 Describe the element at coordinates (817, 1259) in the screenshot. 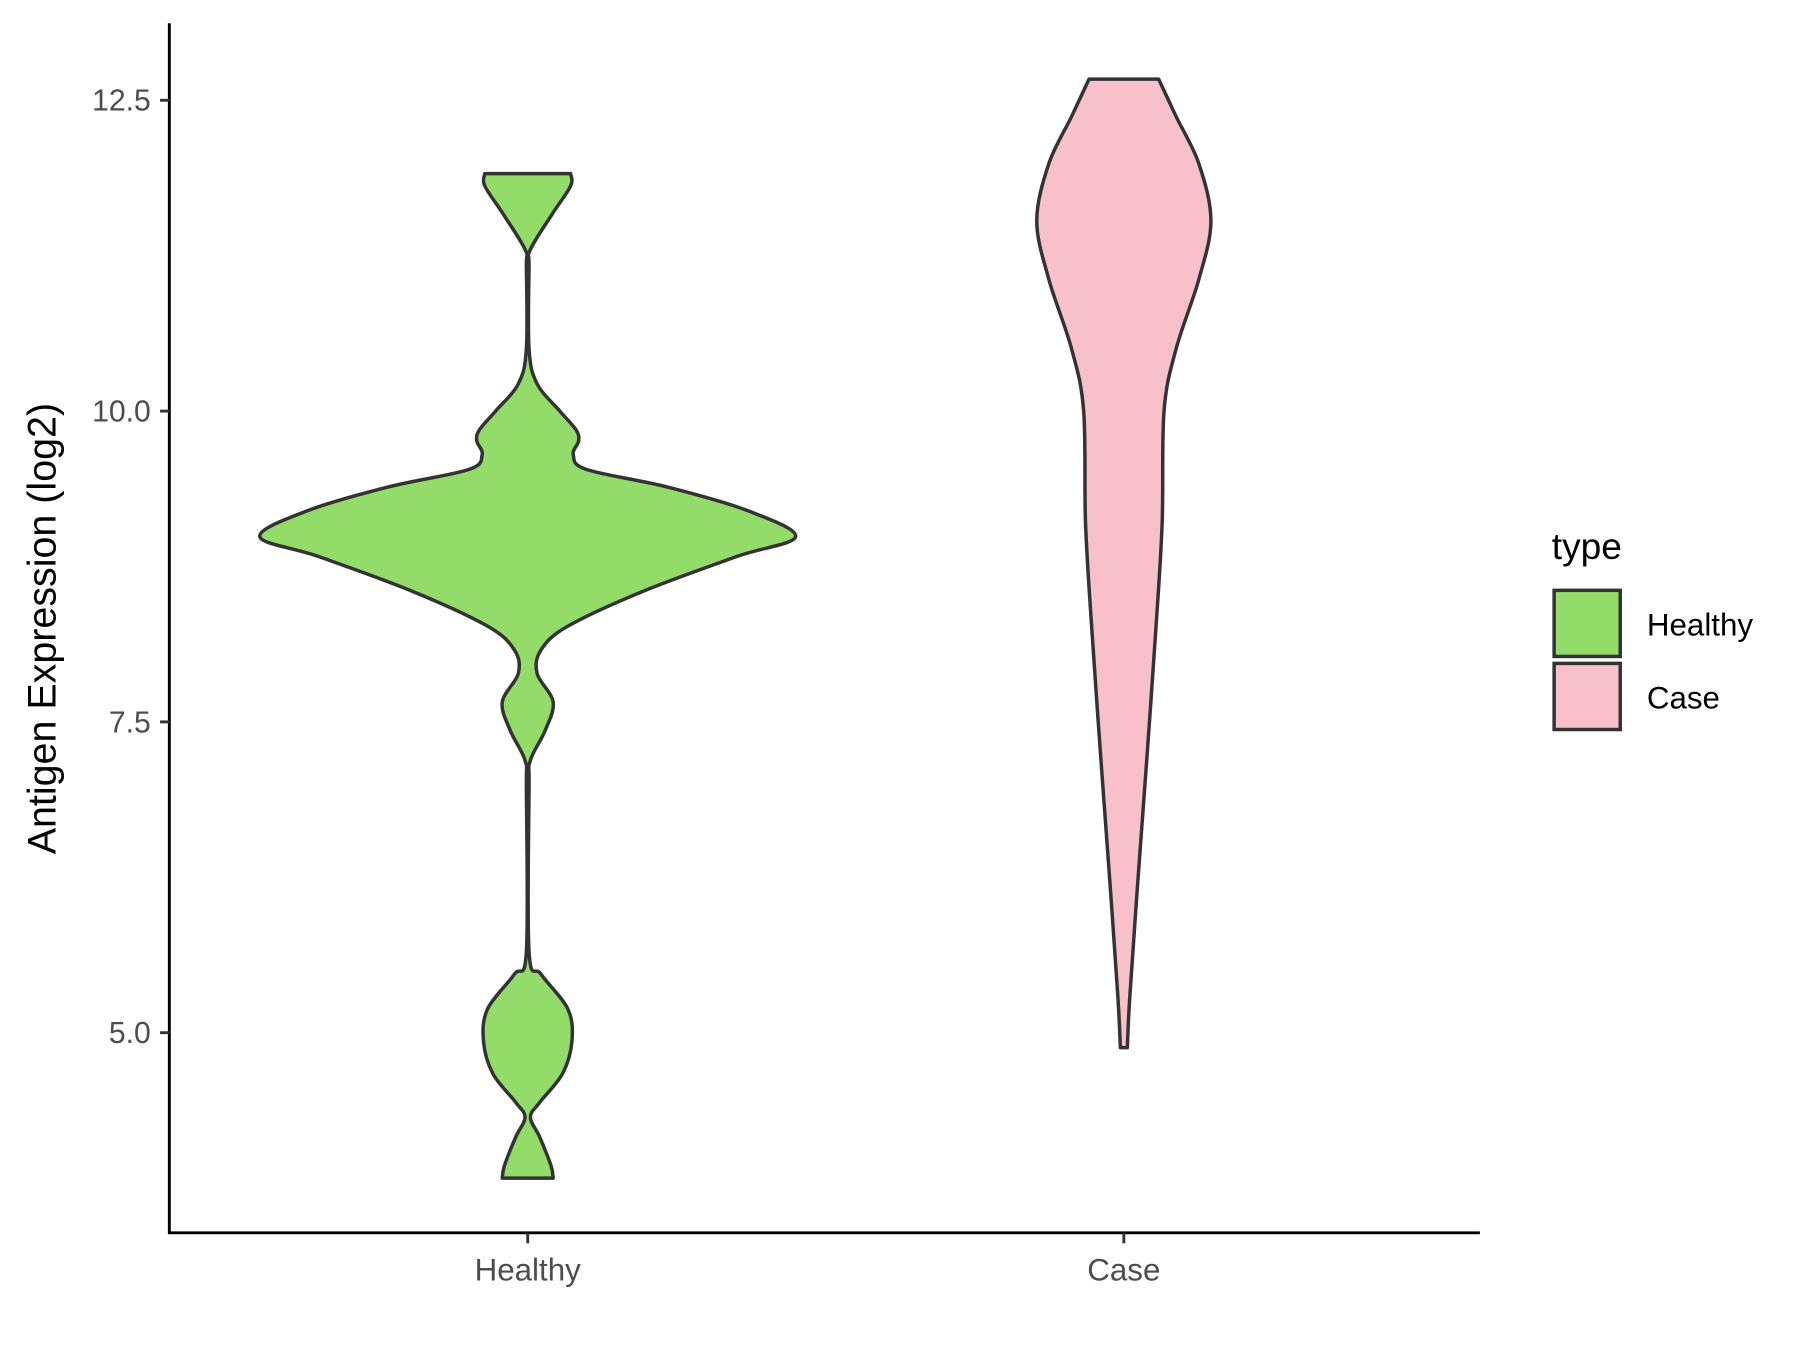

I see `x-ticks: Healthy Case` at that location.